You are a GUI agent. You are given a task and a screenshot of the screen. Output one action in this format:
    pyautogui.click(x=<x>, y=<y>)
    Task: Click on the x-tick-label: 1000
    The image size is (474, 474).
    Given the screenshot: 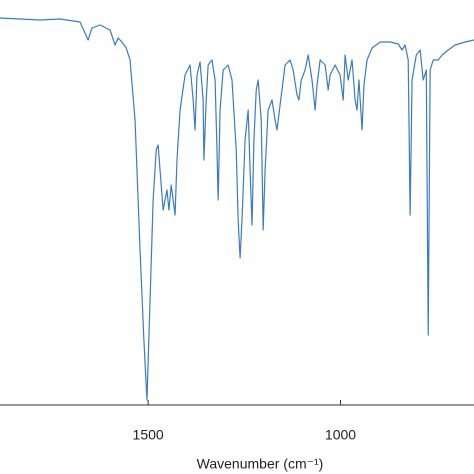 What is the action you would take?
    pyautogui.click(x=340, y=435)
    